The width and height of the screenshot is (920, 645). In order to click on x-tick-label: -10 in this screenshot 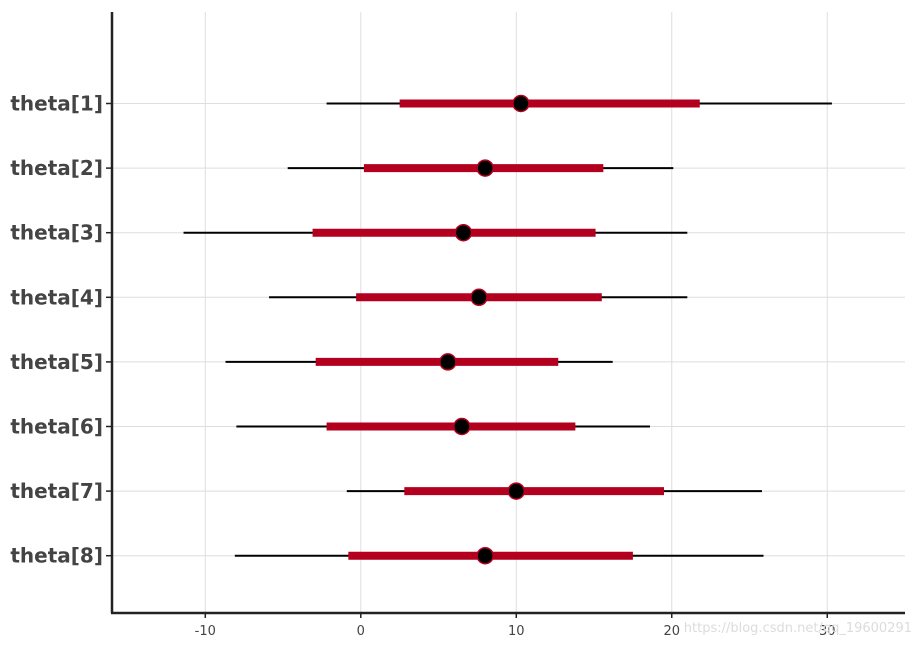, I will do `click(205, 631)`.